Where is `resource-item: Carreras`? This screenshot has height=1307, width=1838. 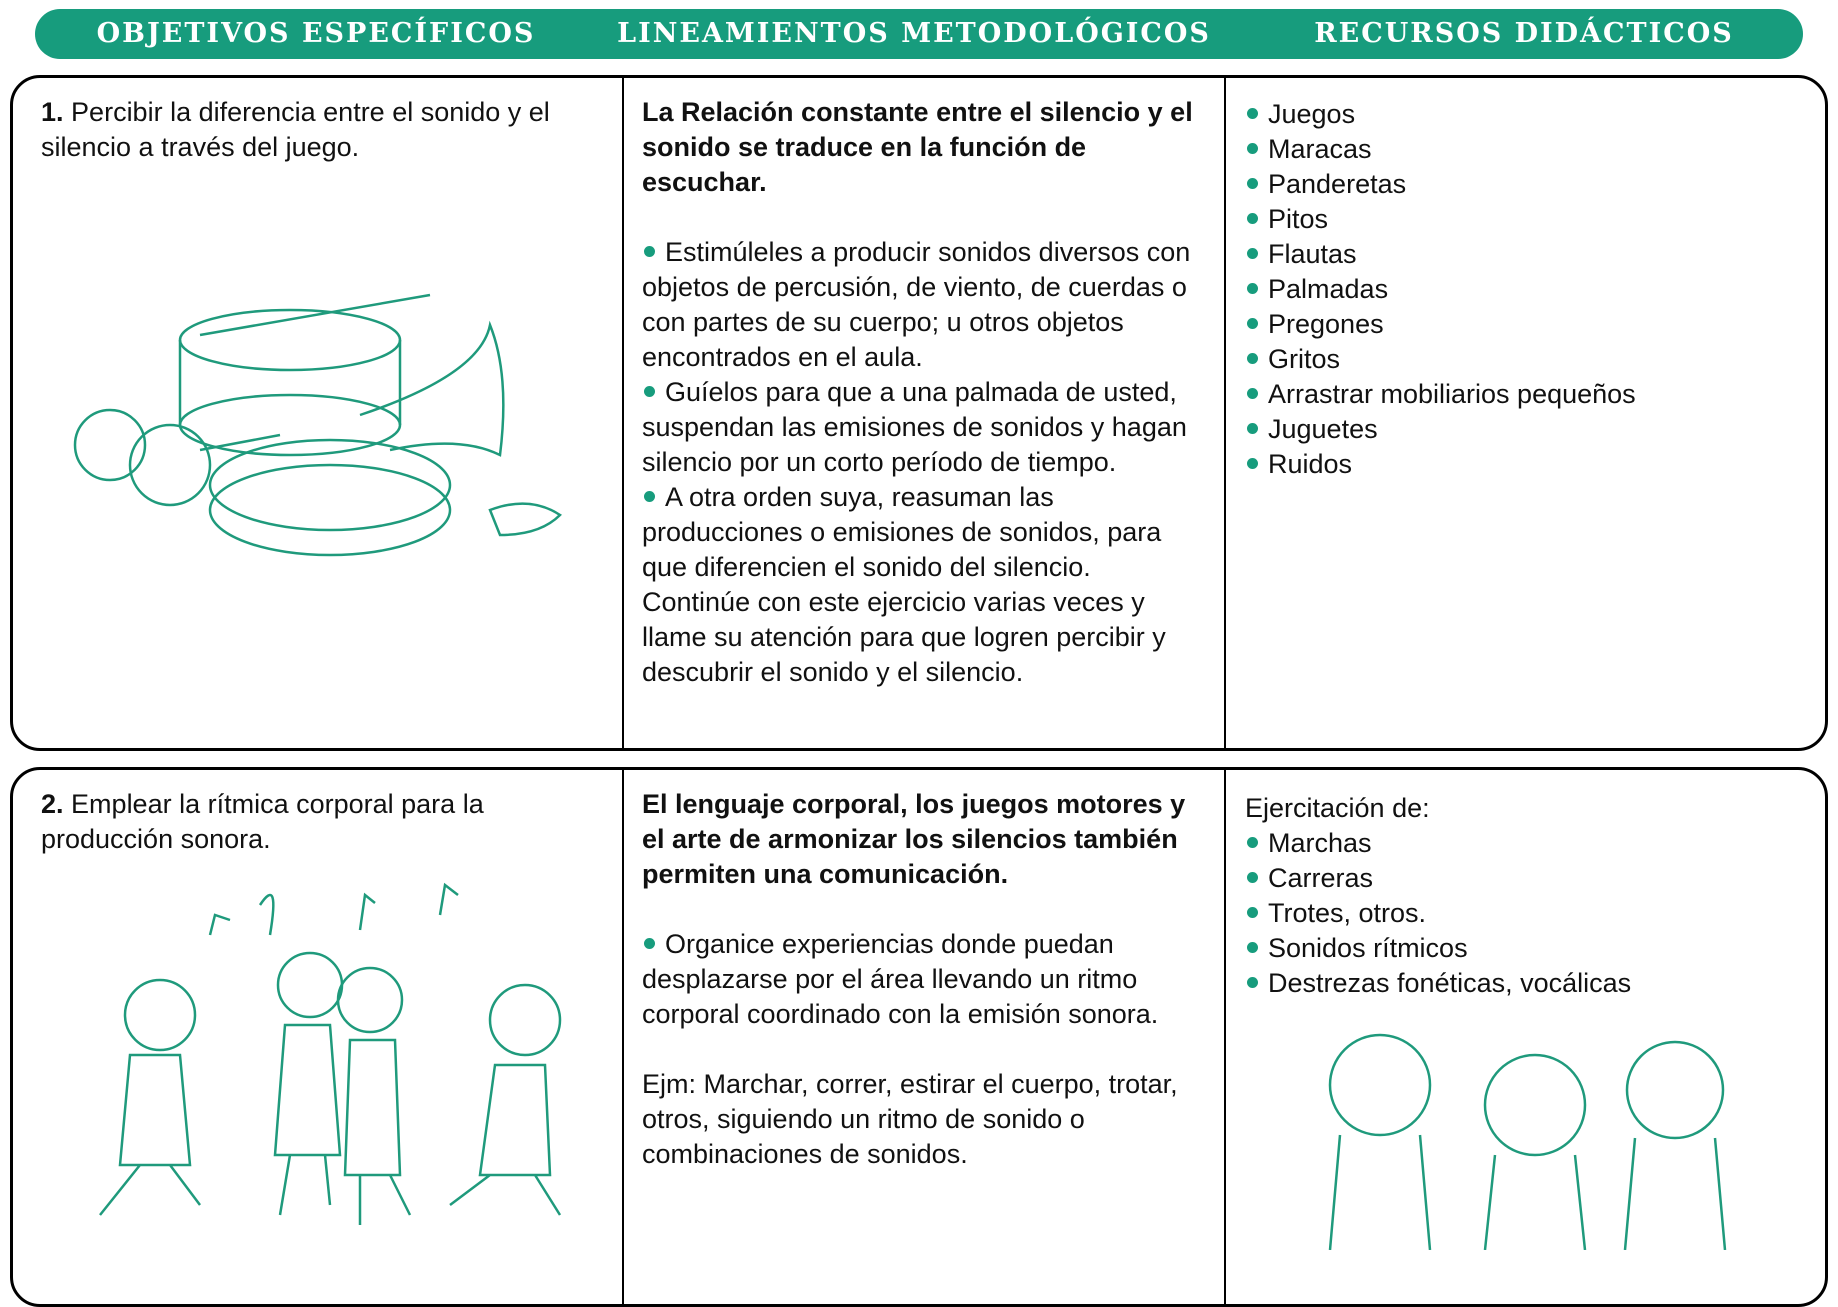 resource-item: Carreras is located at coordinates (1525, 878).